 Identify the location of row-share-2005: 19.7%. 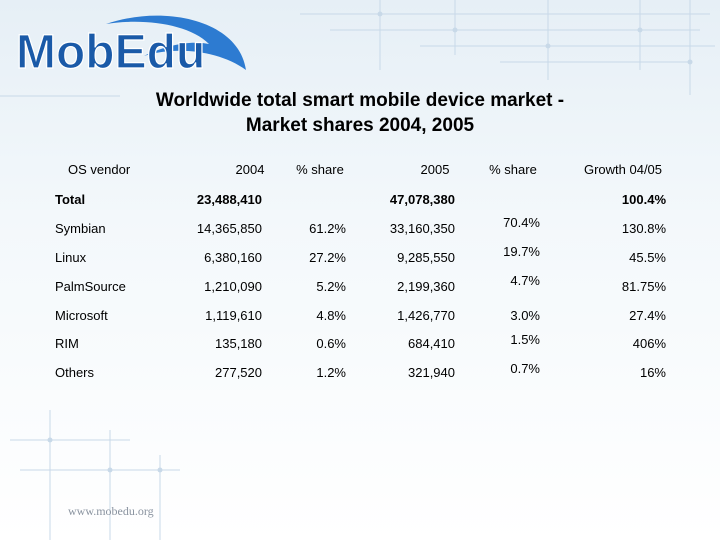
(521, 251).